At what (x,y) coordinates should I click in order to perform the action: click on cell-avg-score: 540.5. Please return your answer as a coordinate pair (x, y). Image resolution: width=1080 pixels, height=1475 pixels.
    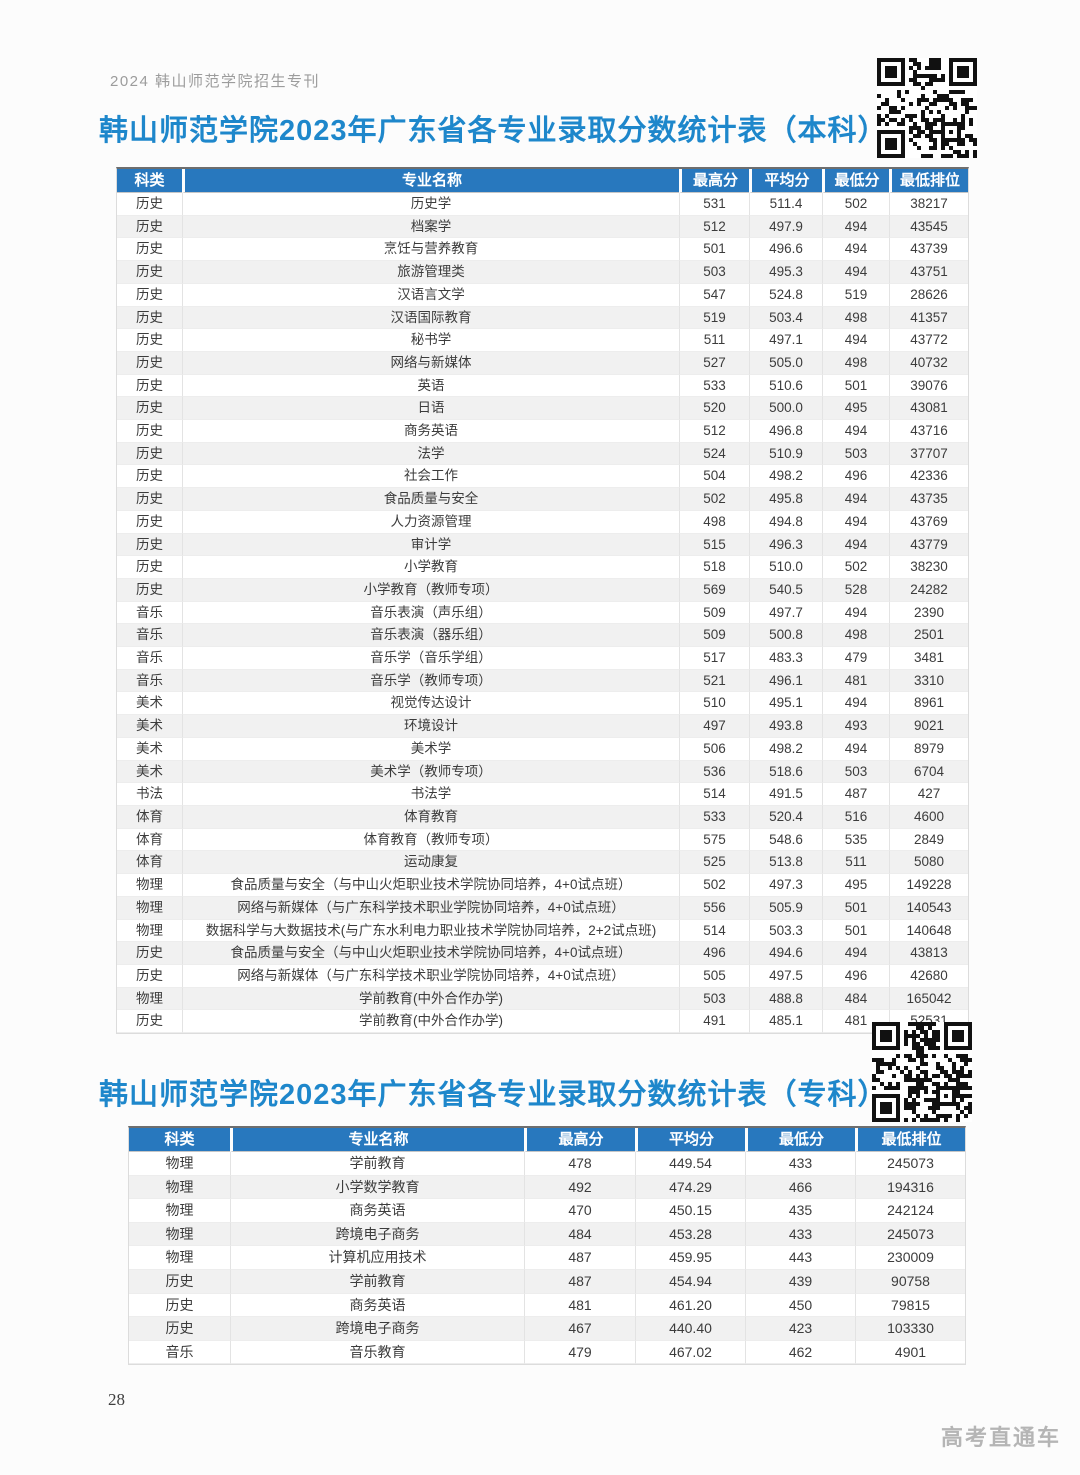
    Looking at the image, I should click on (785, 590).